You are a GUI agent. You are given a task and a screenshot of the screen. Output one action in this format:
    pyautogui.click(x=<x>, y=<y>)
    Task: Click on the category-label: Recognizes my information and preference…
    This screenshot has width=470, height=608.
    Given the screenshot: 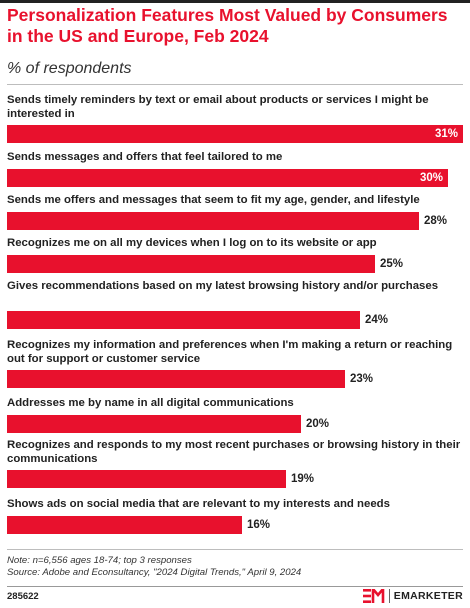 What is the action you would take?
    pyautogui.click(x=230, y=352)
    